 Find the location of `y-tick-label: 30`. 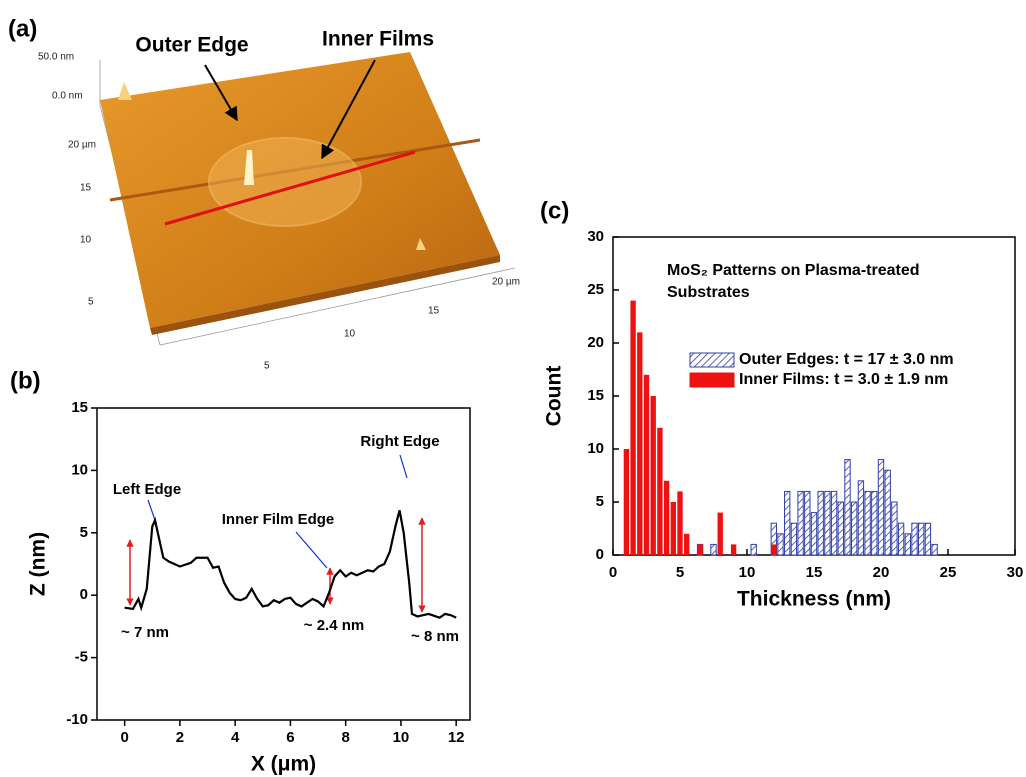

y-tick-label: 30 is located at coordinates (595, 236).